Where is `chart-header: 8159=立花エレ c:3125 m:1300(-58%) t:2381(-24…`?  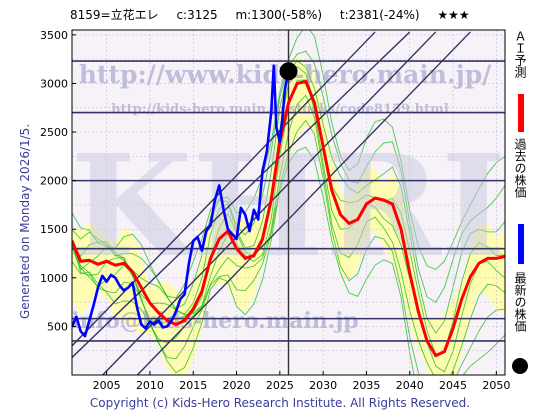 chart-header: 8159=立花エレ c:3125 m:1300(-58%) t:2381(-24… is located at coordinates (285, 15).